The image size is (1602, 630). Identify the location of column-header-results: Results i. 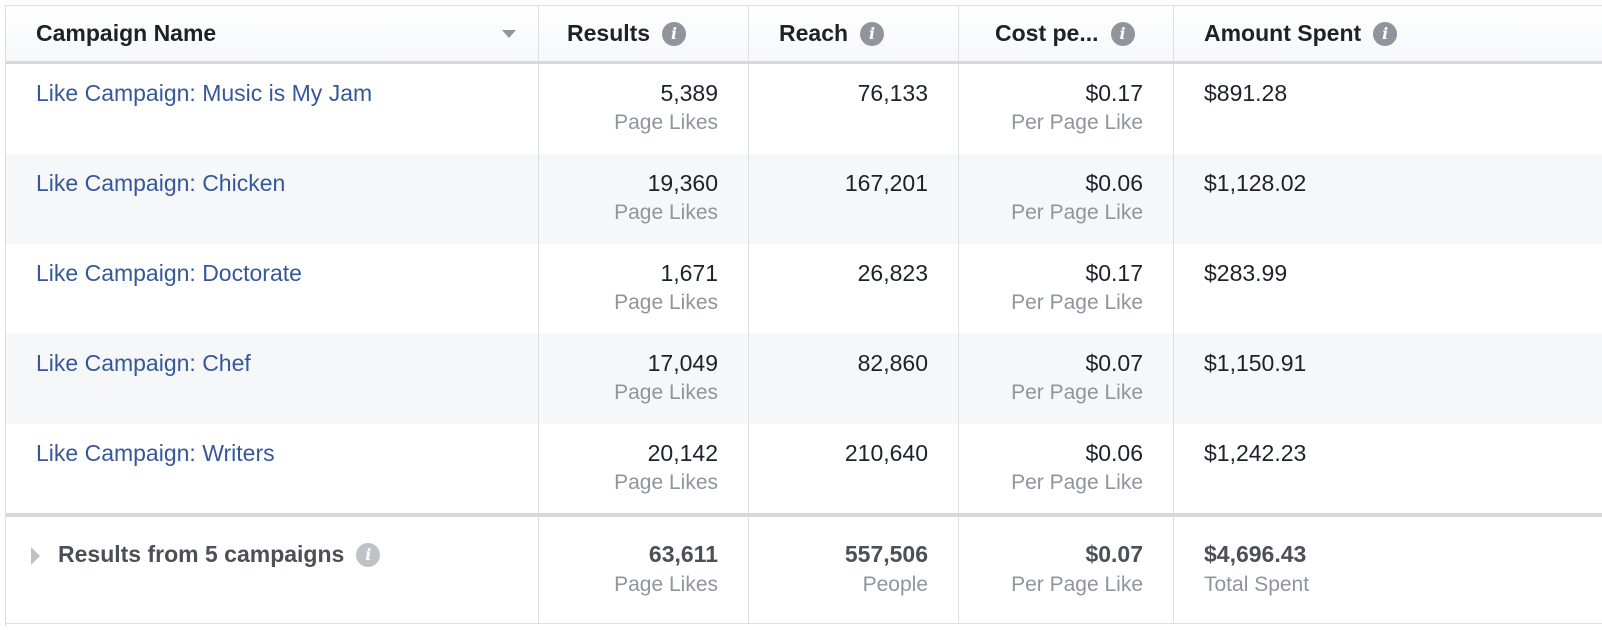
(644, 33).